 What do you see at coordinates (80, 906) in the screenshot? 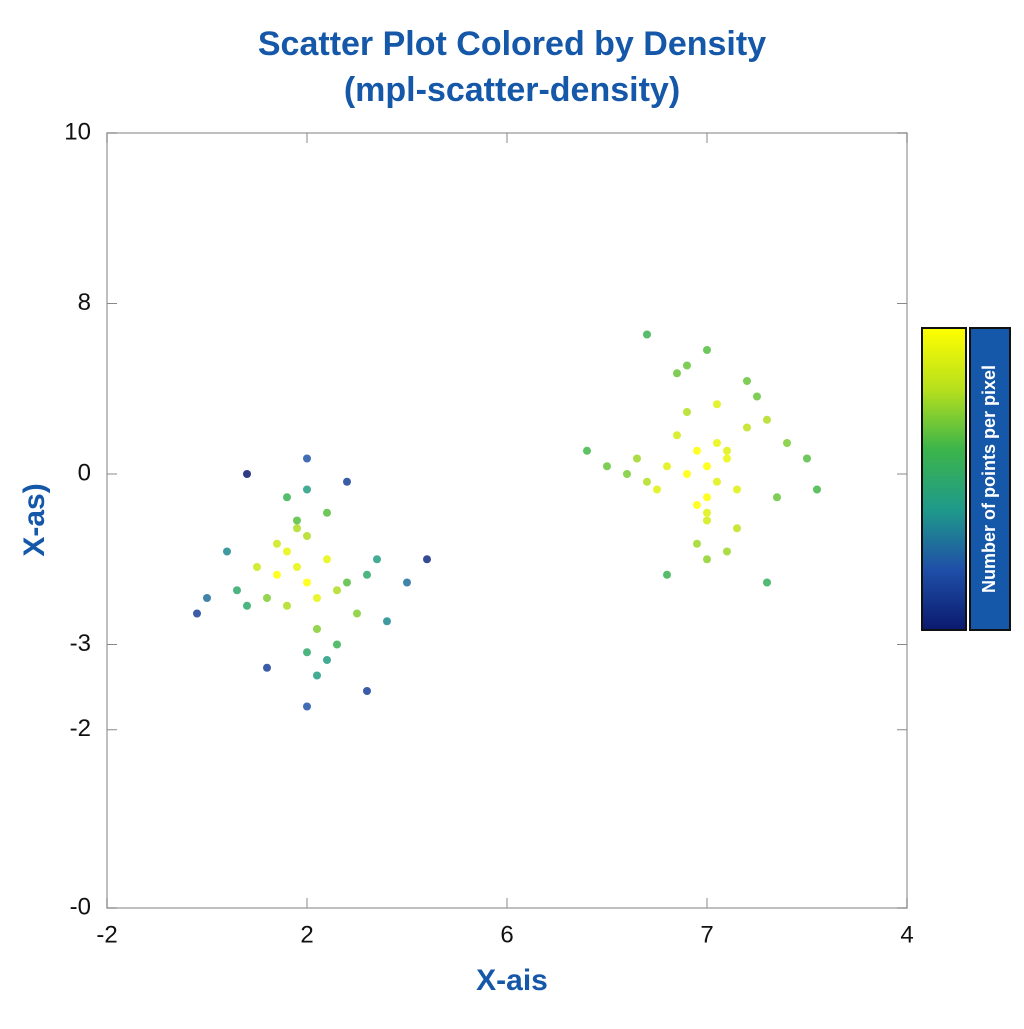
I see `y-tick-label: -0` at bounding box center [80, 906].